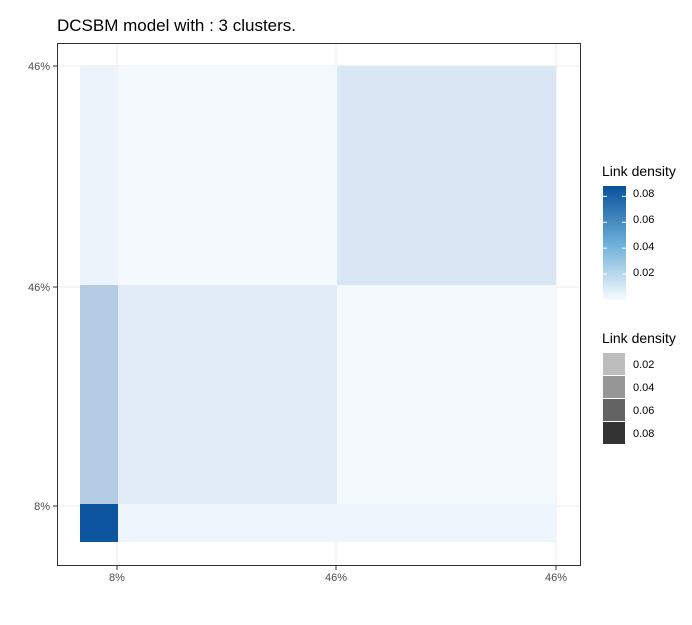 This screenshot has width=692, height=625. I want to click on x-axis: 8% 46% 46%, so click(338, 575).